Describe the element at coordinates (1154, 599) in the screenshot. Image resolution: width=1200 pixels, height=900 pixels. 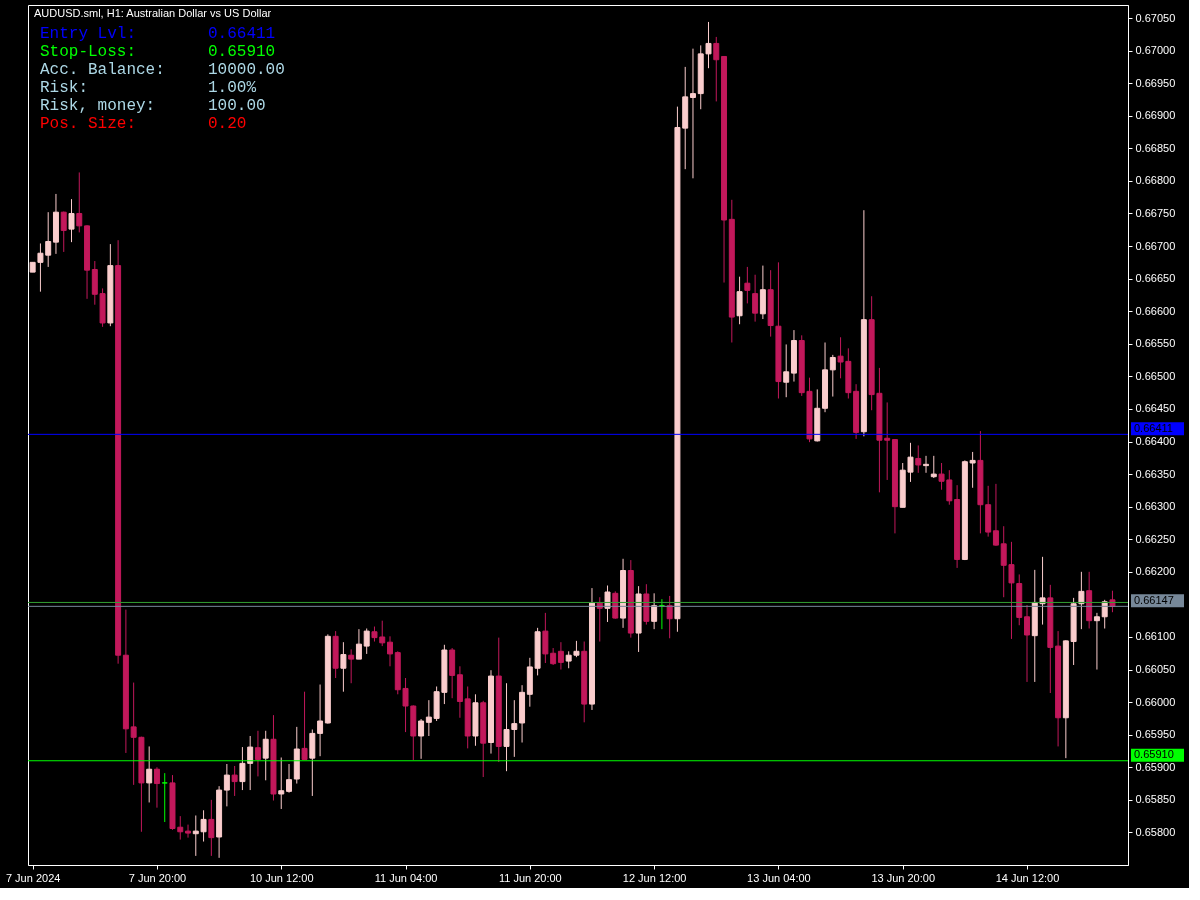
I see `ref-line-label: 0.66147` at that location.